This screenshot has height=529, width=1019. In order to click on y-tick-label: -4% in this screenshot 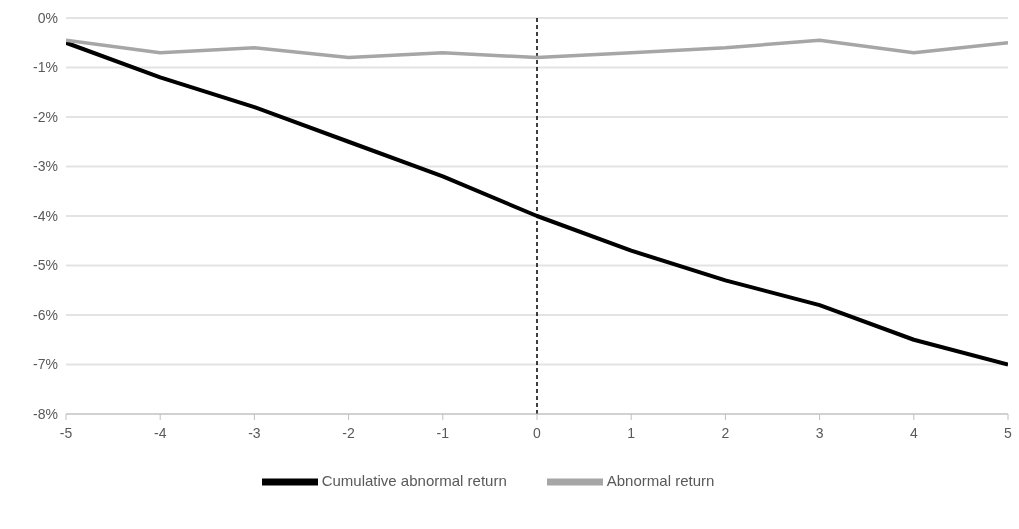, I will do `click(45, 215)`.